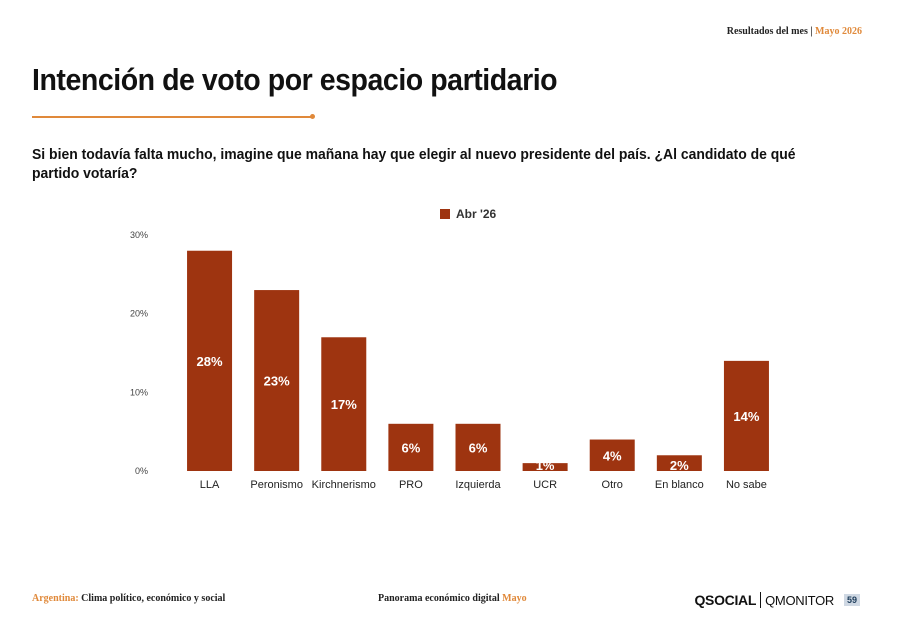 The width and height of the screenshot is (900, 618). I want to click on data-label: 14%, so click(746, 416).